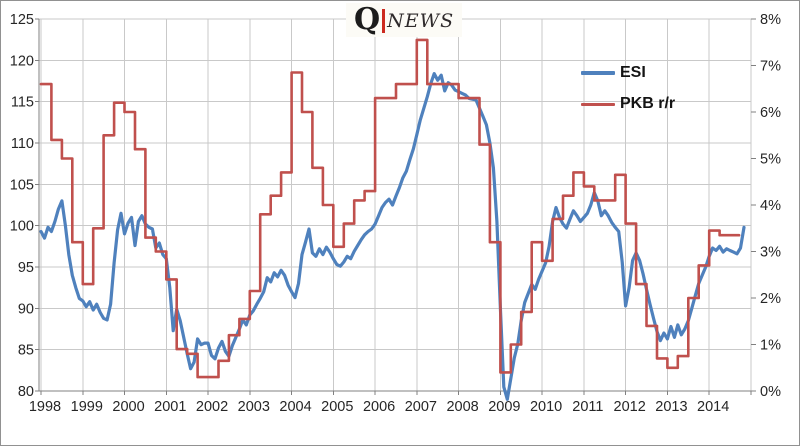  What do you see at coordinates (598, 73) in the screenshot?
I see `esi-legend-line-icon` at bounding box center [598, 73].